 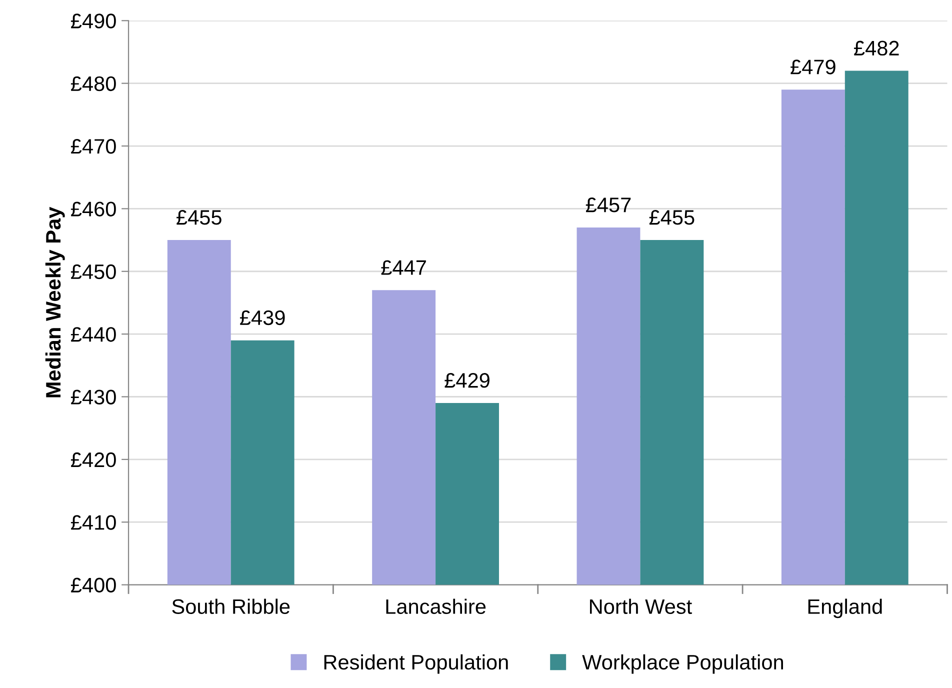 What do you see at coordinates (93, 397) in the screenshot?
I see `y-tick-label: £430` at bounding box center [93, 397].